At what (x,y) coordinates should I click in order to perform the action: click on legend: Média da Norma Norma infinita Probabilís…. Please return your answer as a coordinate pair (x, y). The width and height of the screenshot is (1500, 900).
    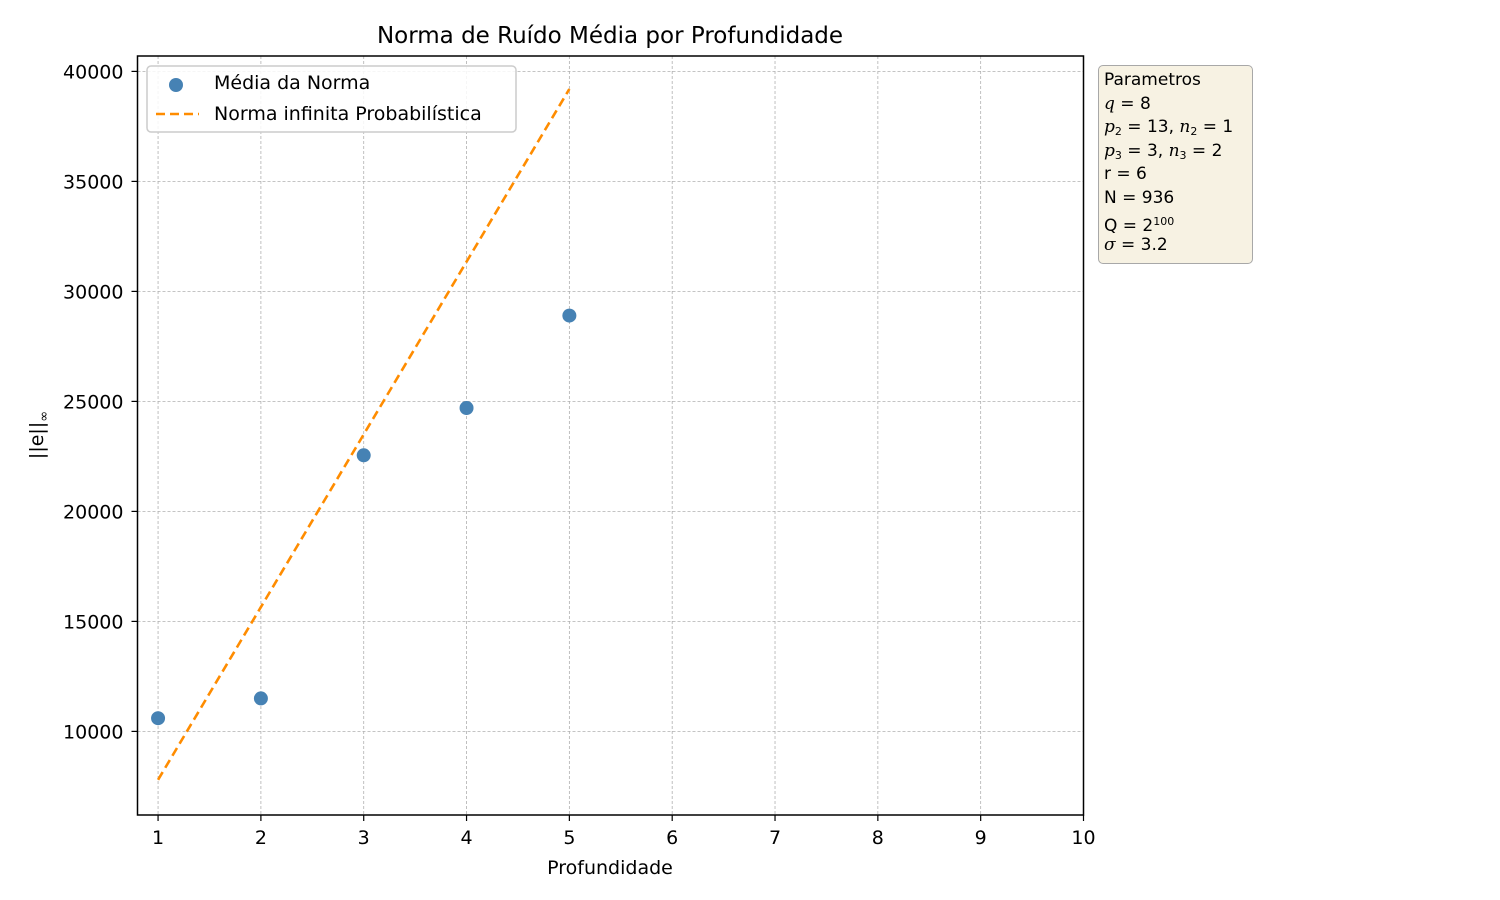
    Looking at the image, I should click on (331, 99).